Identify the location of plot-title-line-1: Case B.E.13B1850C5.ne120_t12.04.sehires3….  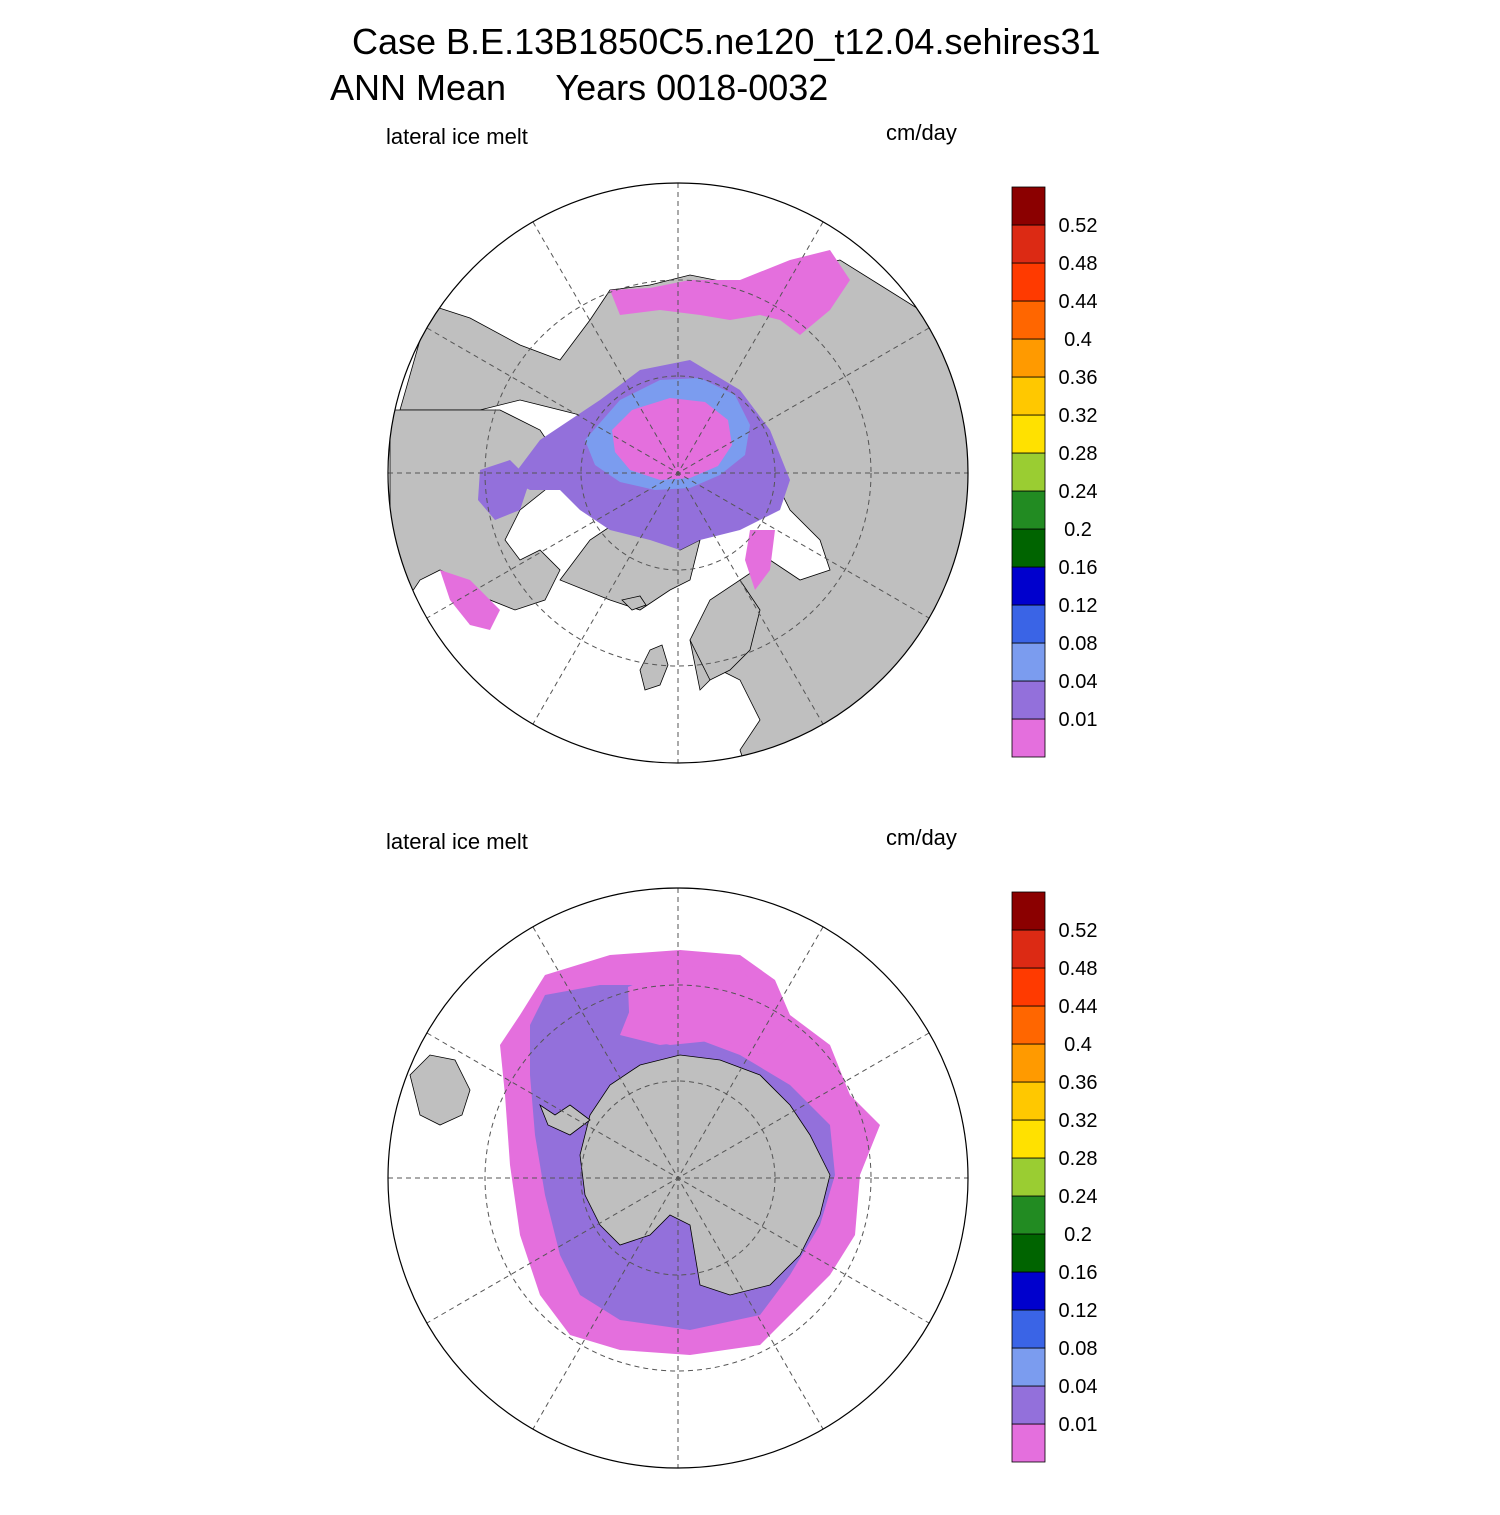
(726, 41).